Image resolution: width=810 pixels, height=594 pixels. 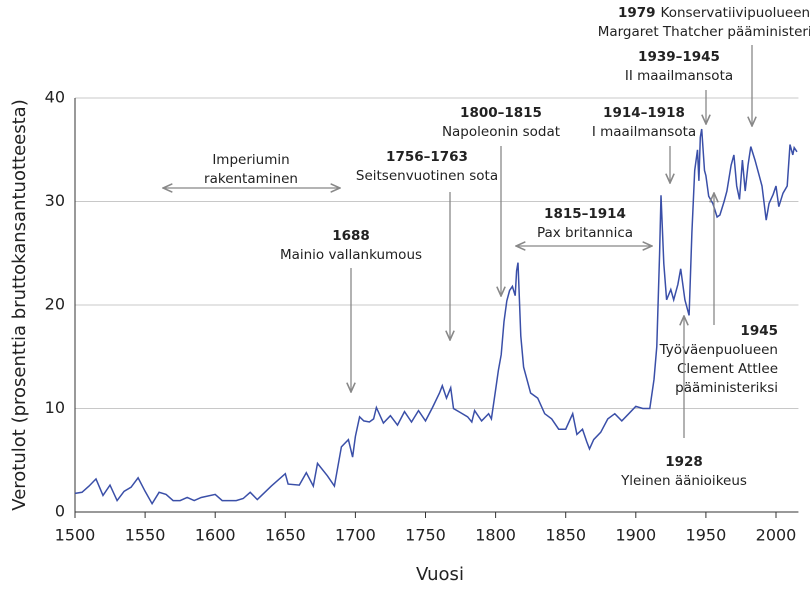 I want to click on x-tick-label: 1600, so click(x=215, y=535).